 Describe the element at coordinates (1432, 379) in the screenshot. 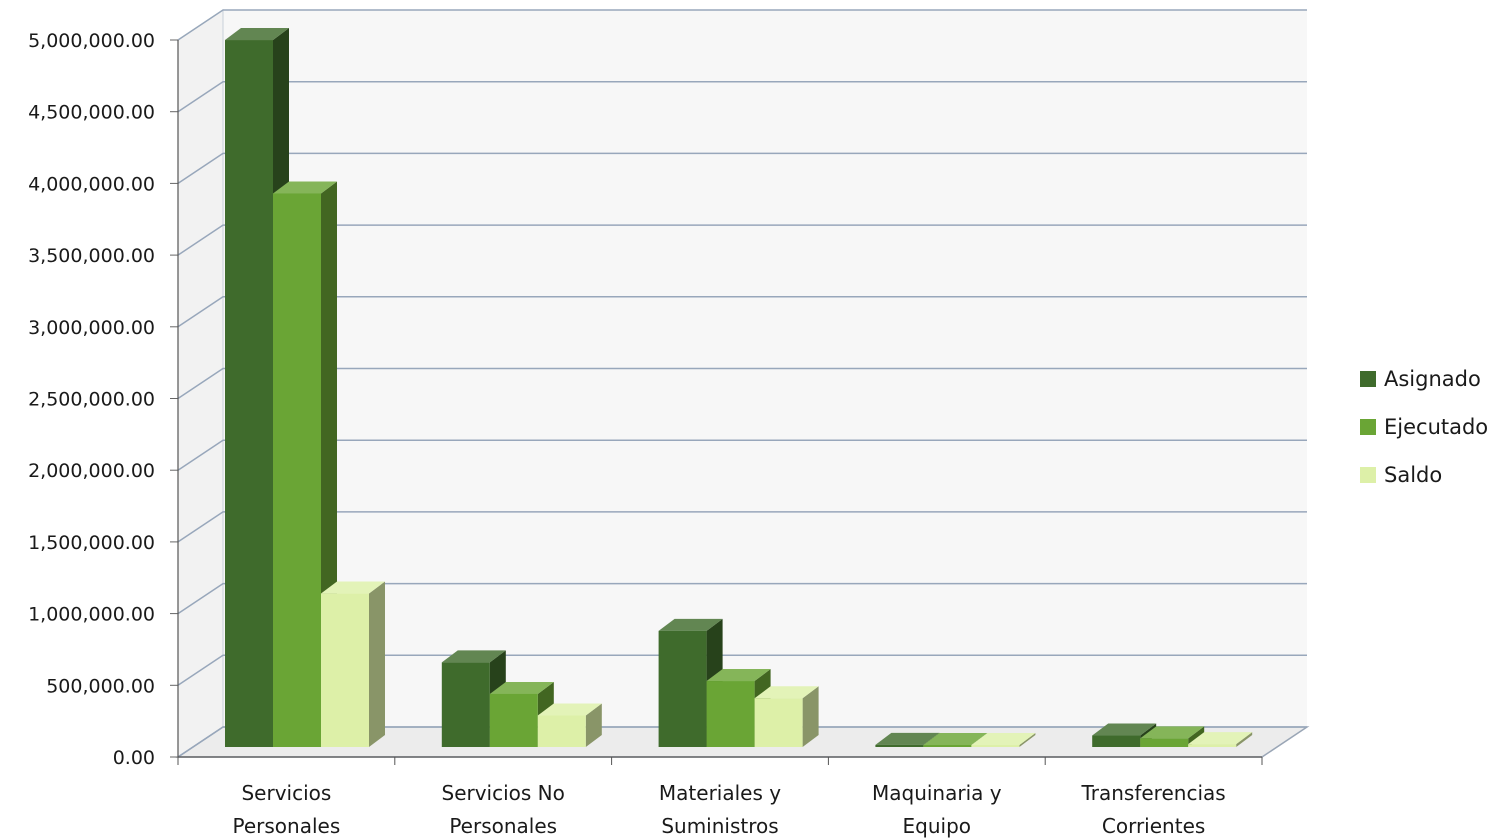

I see `legend-label-asignado: Asignado` at that location.